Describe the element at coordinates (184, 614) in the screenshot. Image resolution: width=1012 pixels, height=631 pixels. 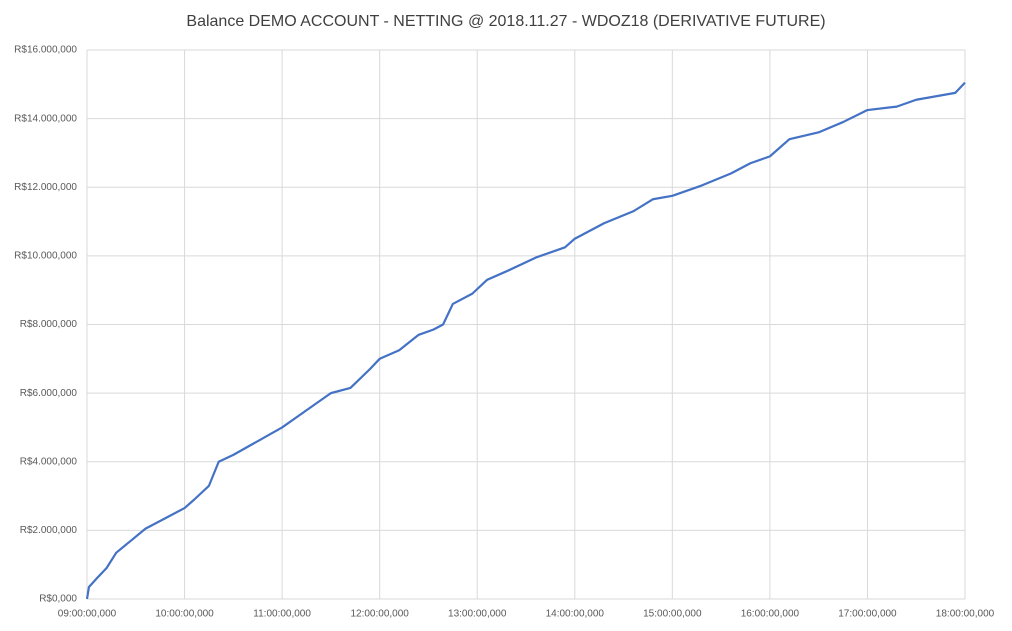
I see `x-tick-label: 10:00:00,000` at that location.